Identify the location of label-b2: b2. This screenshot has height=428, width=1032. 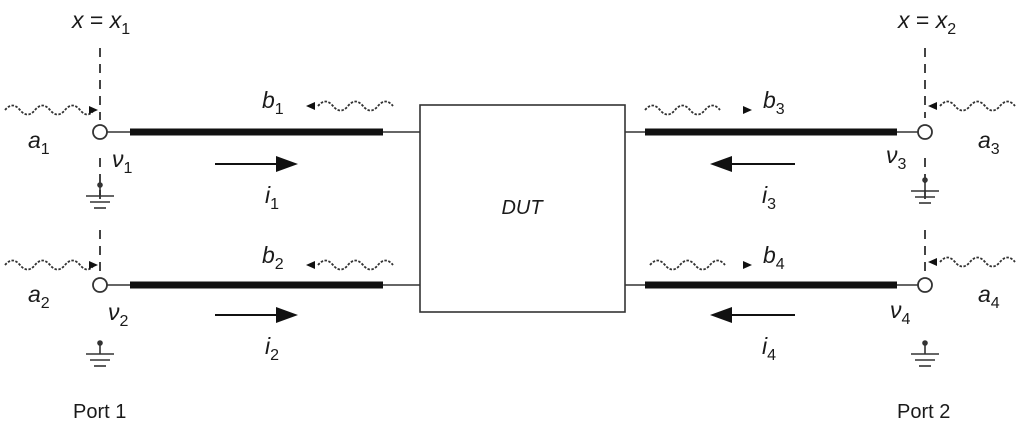
(273, 257).